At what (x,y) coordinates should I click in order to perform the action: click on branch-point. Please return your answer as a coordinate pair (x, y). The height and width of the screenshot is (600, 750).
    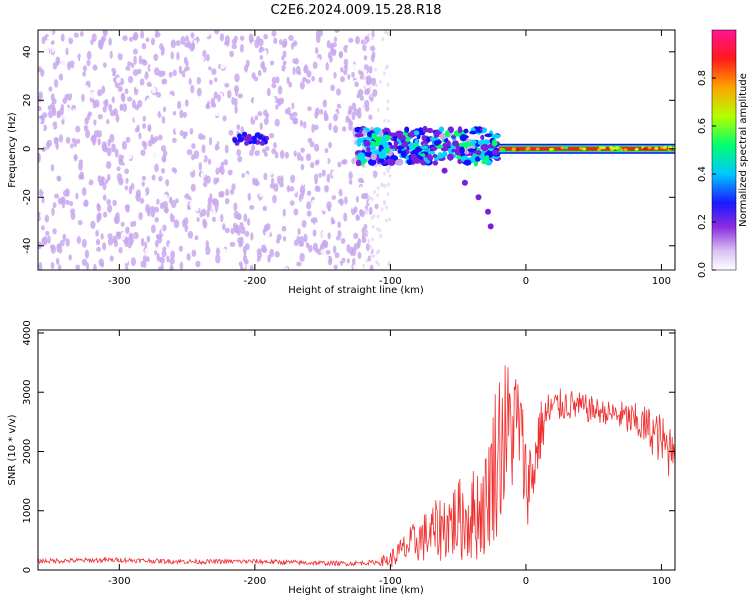
    Looking at the image, I should click on (490, 226).